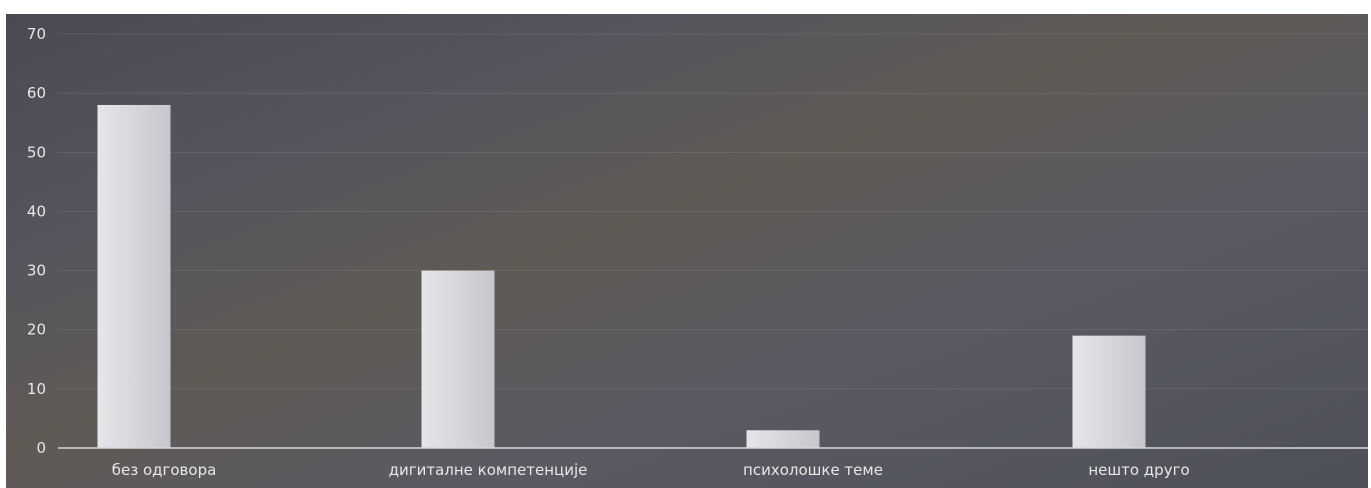  I want to click on y-tick-label: 0, so click(41, 448).